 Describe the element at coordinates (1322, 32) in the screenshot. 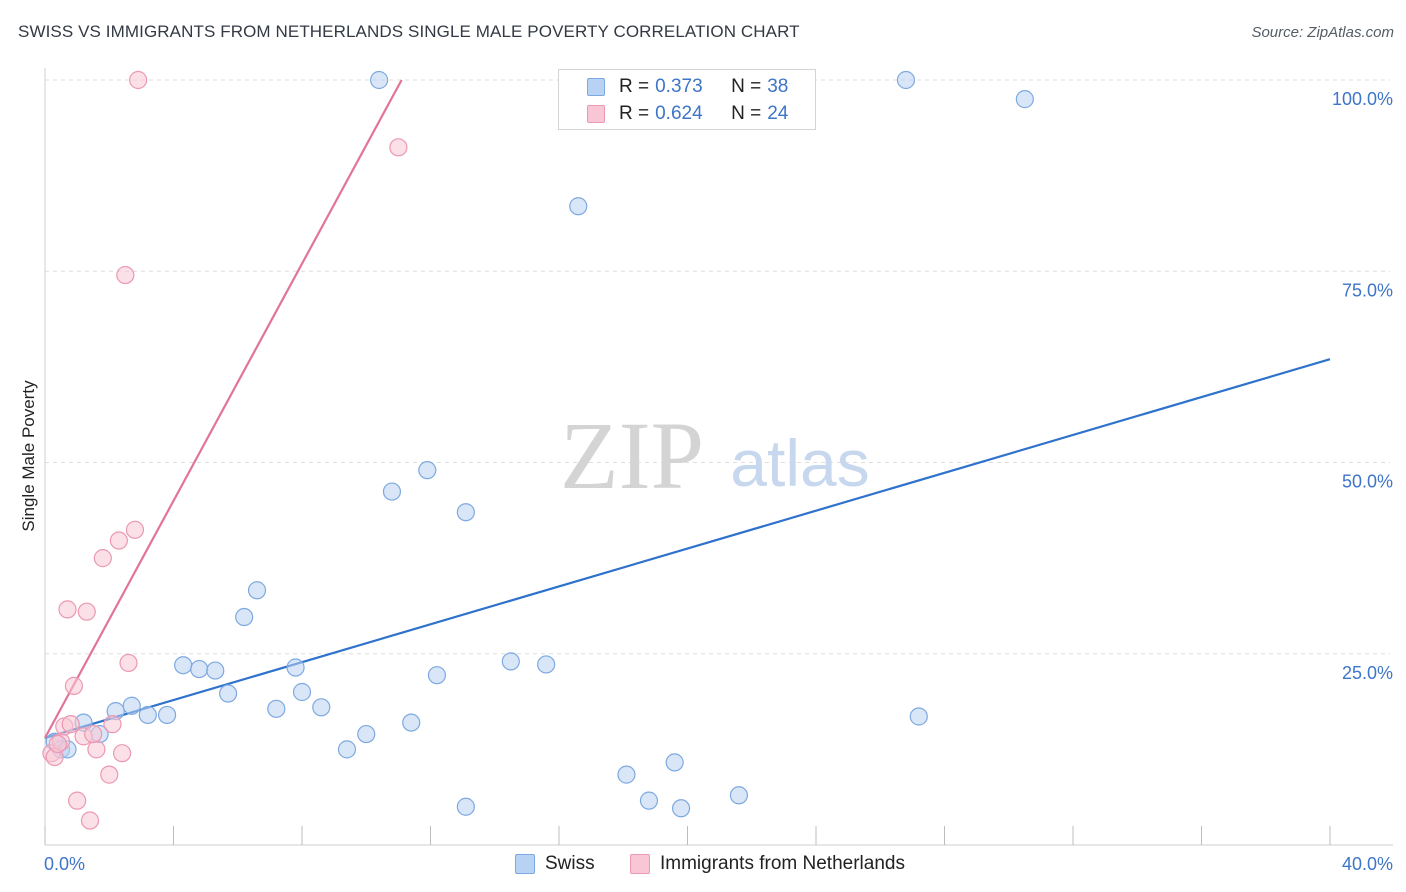

I see `source-label: Source: ZipAtlas.com` at that location.